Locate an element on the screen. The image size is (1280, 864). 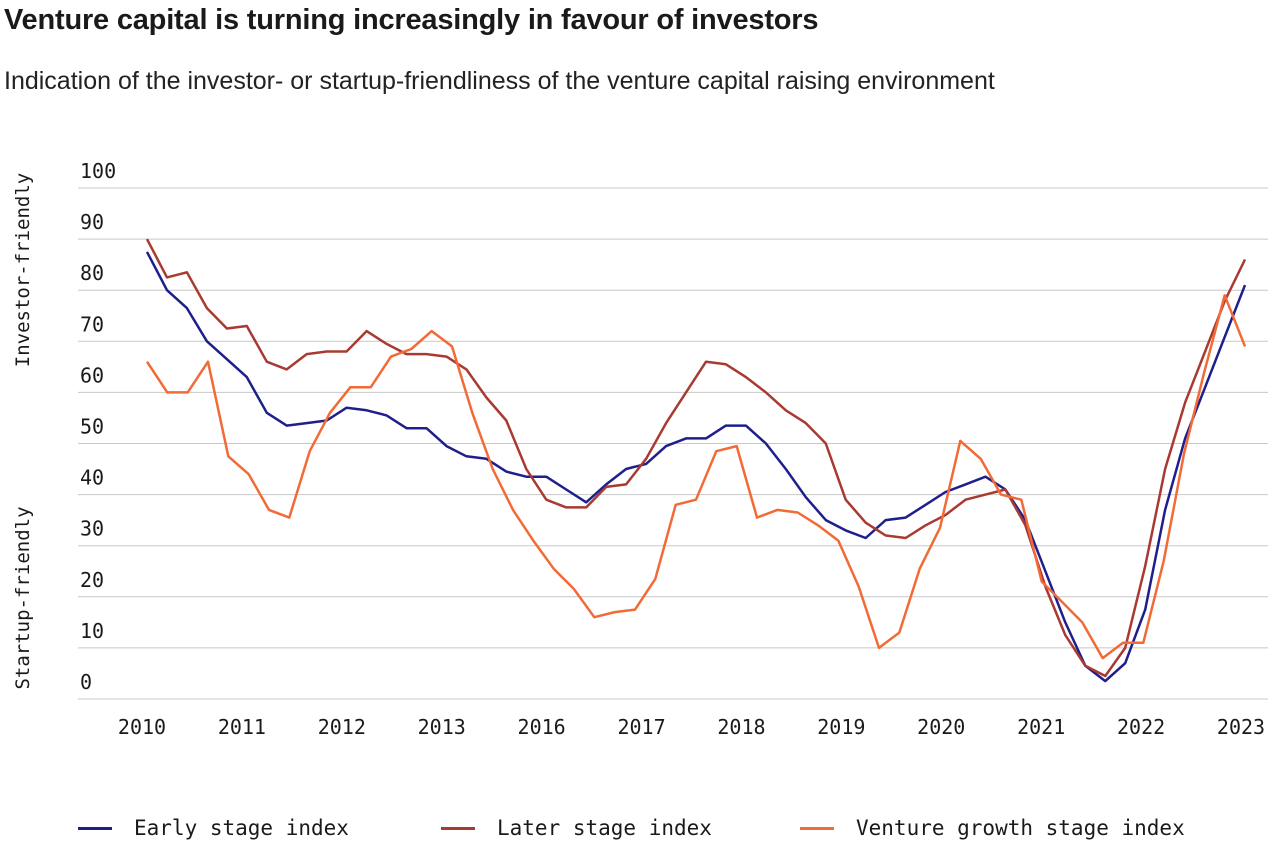
y-tick-label: 10 is located at coordinates (92, 631).